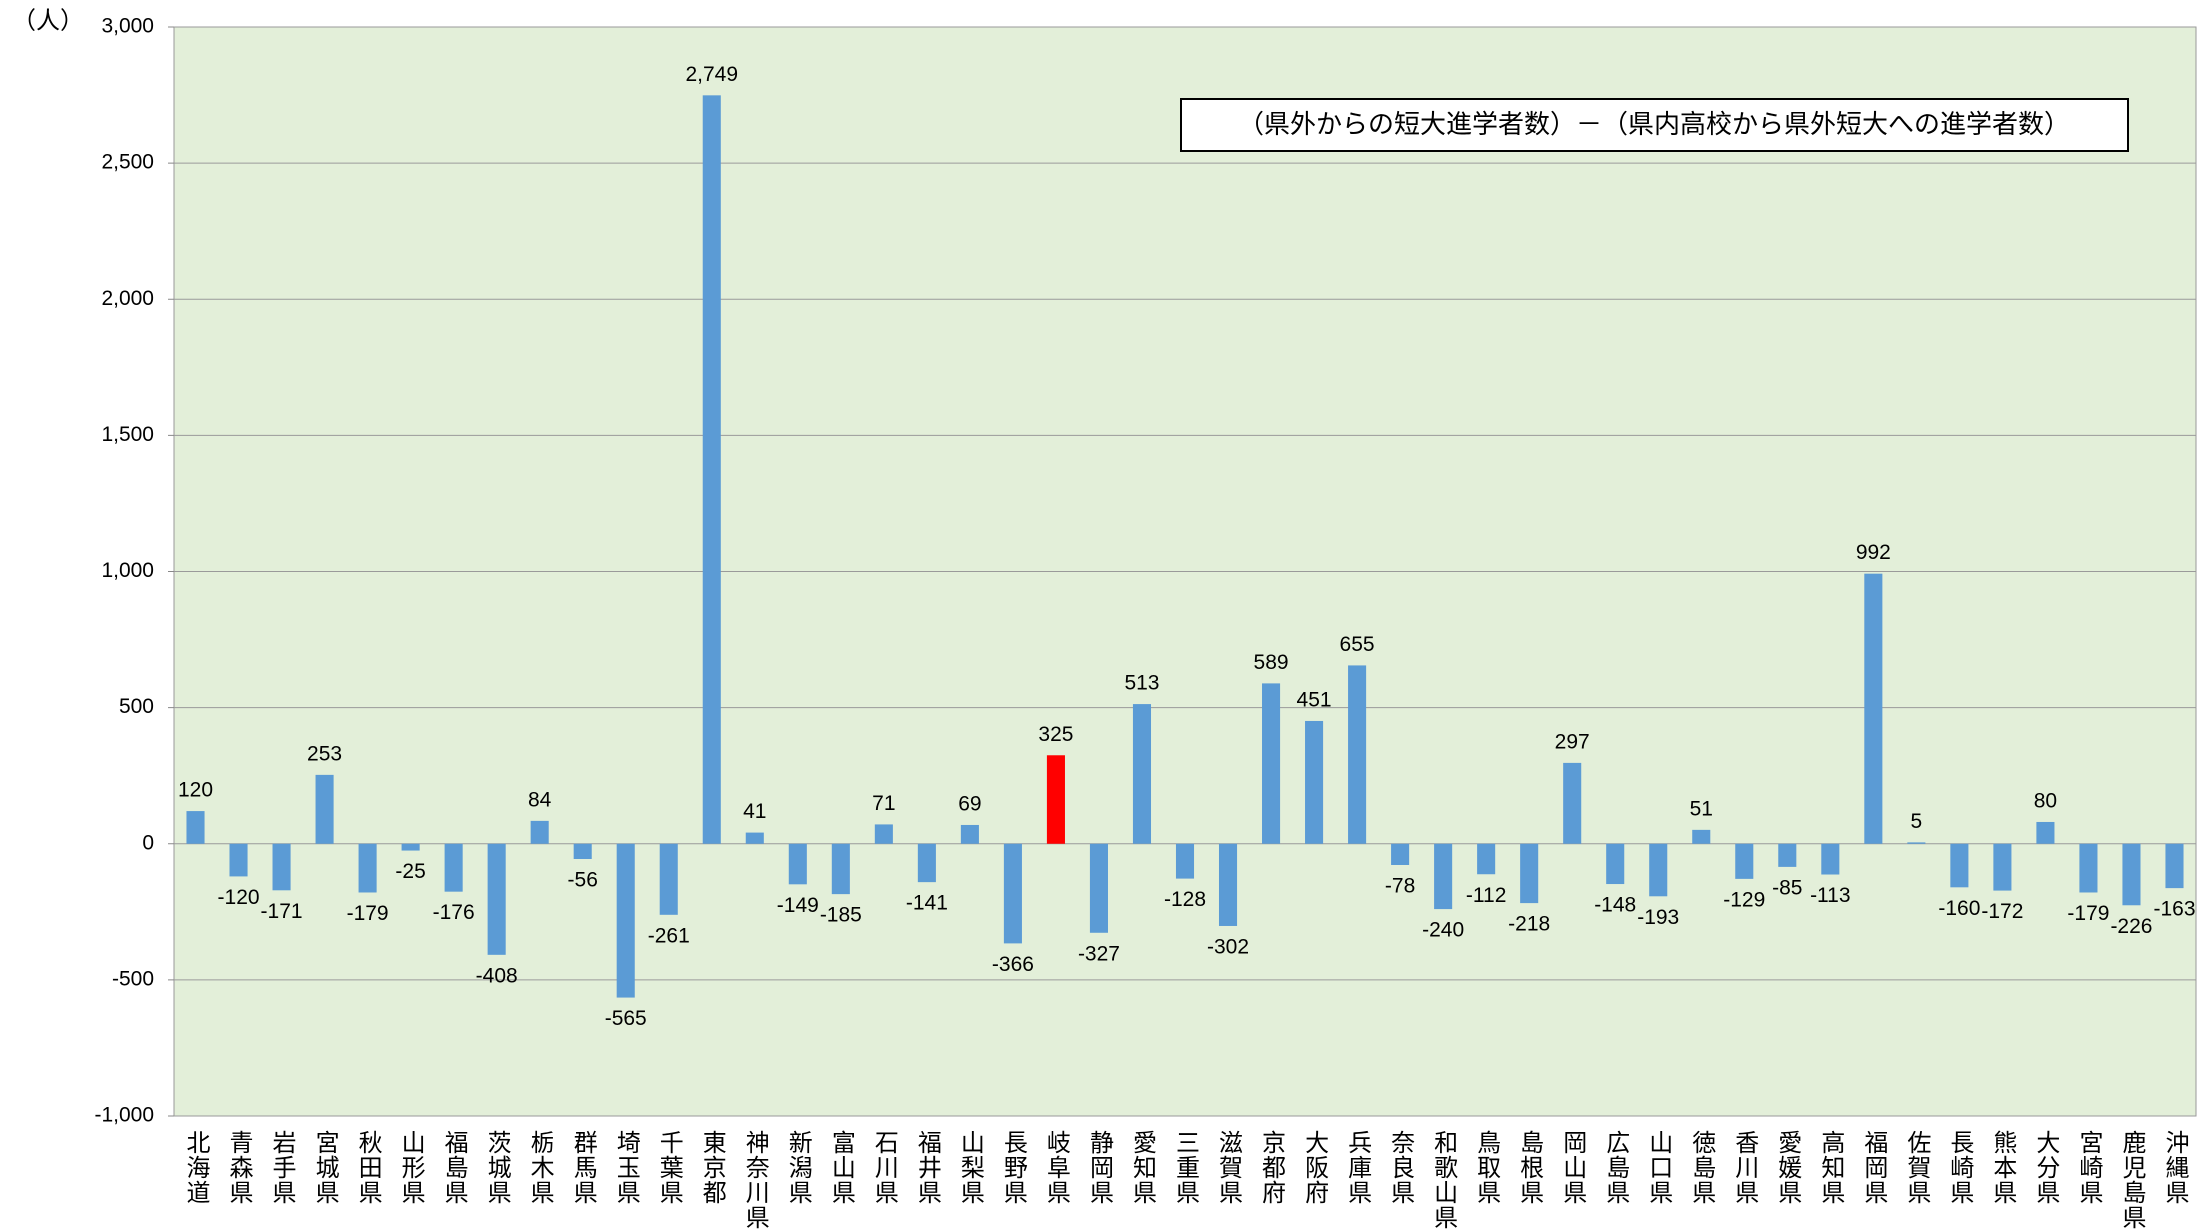 The height and width of the screenshot is (1231, 2208). What do you see at coordinates (540, 799) in the screenshot?
I see `data-label: 84` at bounding box center [540, 799].